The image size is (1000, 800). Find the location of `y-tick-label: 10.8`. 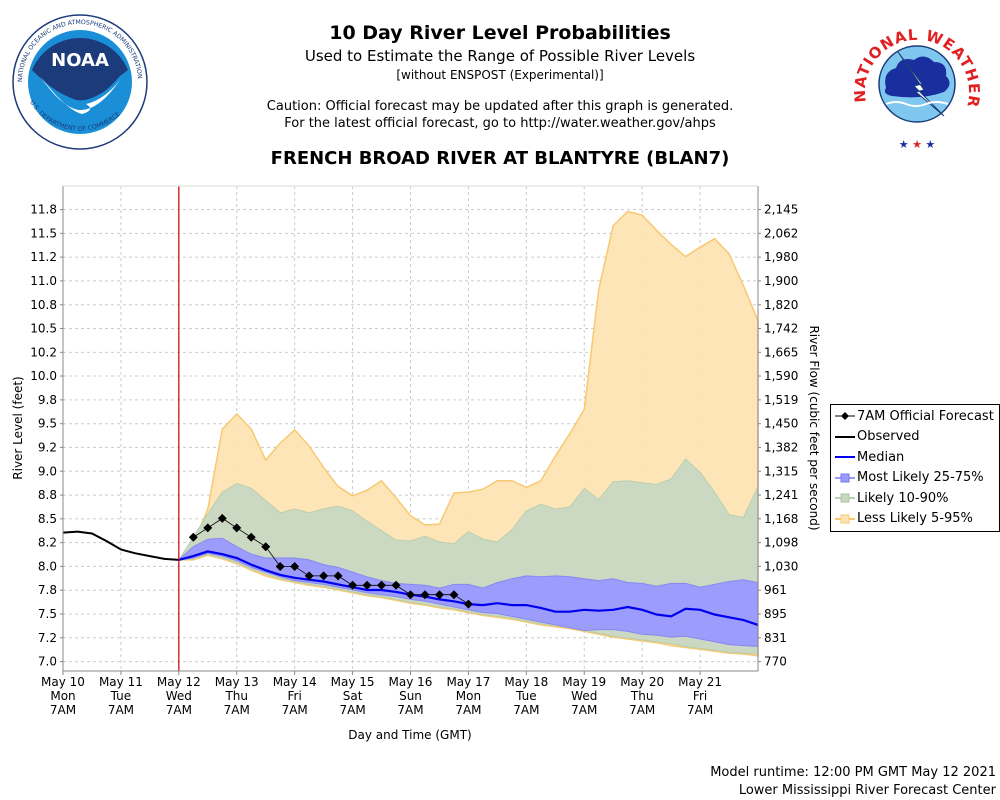

y-tick-label: 10.8 is located at coordinates (43, 305).